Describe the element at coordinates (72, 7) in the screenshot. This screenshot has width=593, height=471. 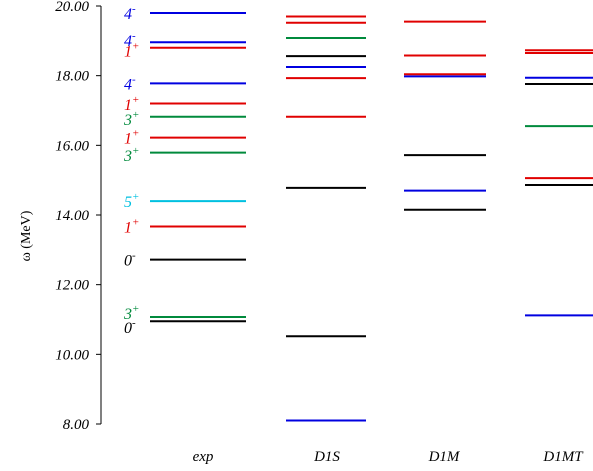
I see `y-tick-label: 20.00` at that location.